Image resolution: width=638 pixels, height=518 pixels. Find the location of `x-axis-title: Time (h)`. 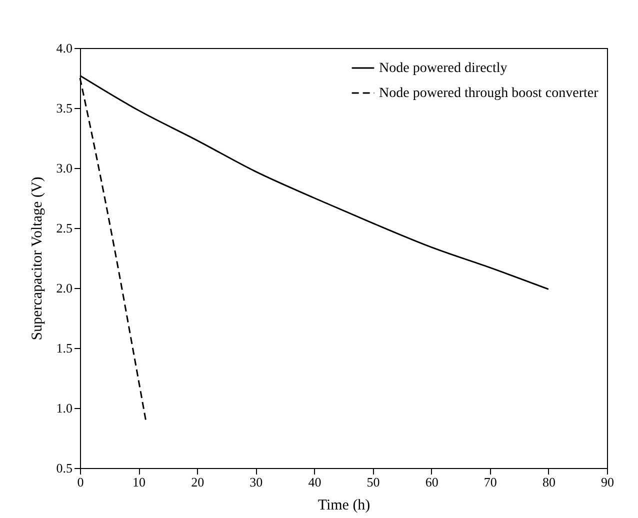

x-axis-title: Time (h) is located at coordinates (344, 506).